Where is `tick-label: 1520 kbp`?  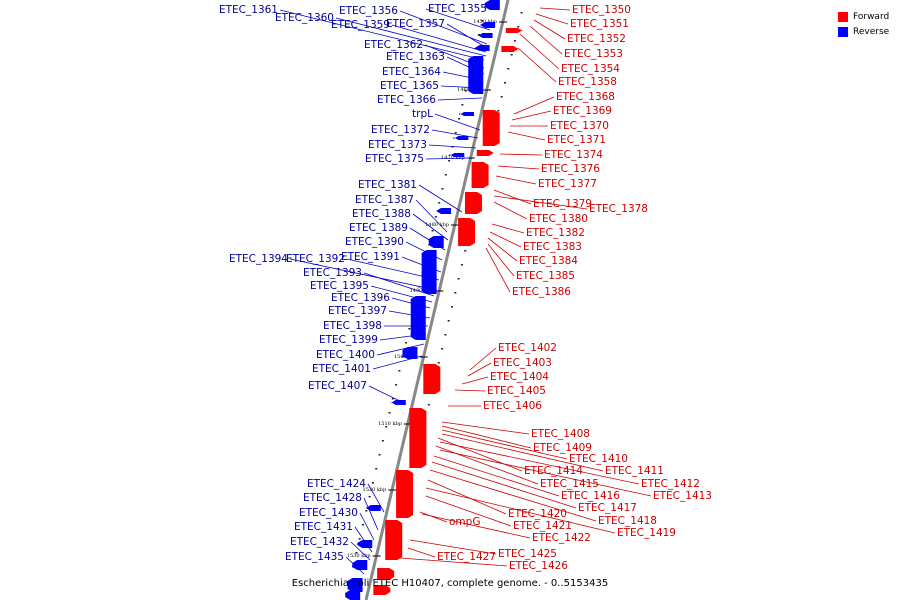 tick-label: 1520 kbp is located at coordinates (375, 490).